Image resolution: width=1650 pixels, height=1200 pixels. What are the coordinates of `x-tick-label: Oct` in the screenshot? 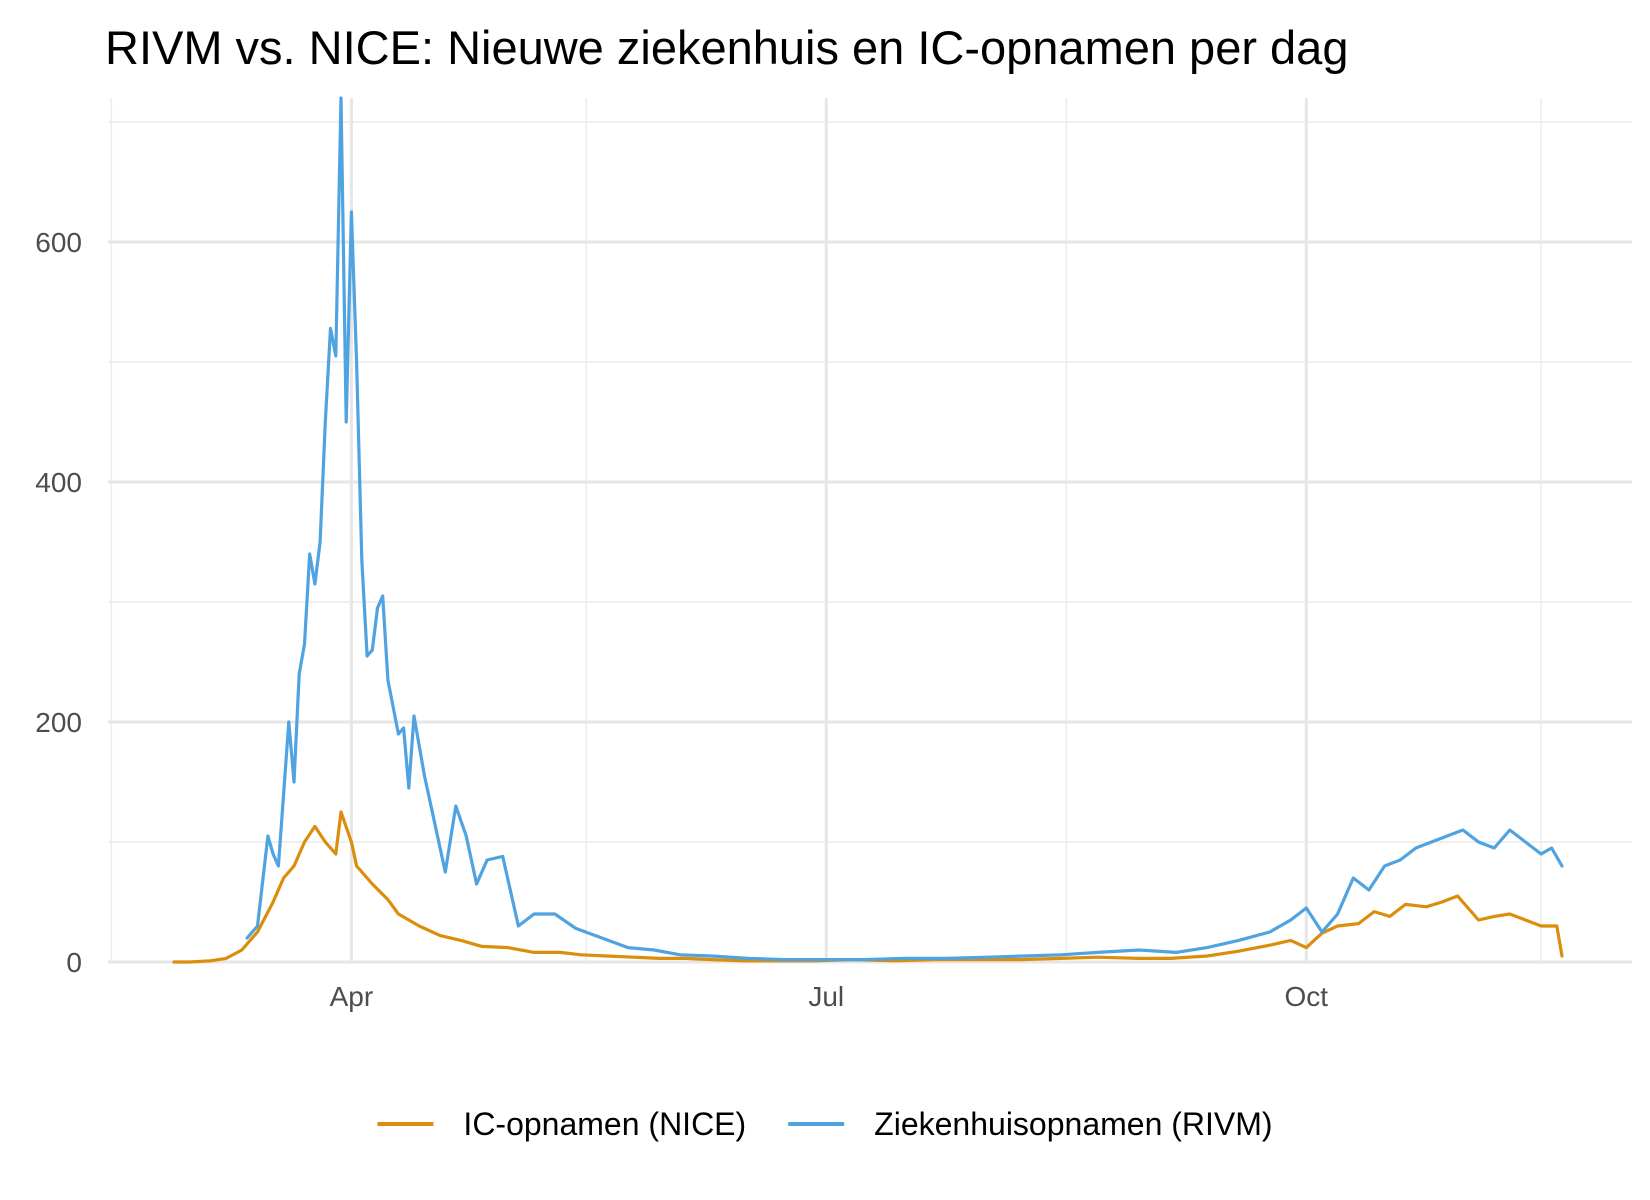 It's located at (1307, 996).